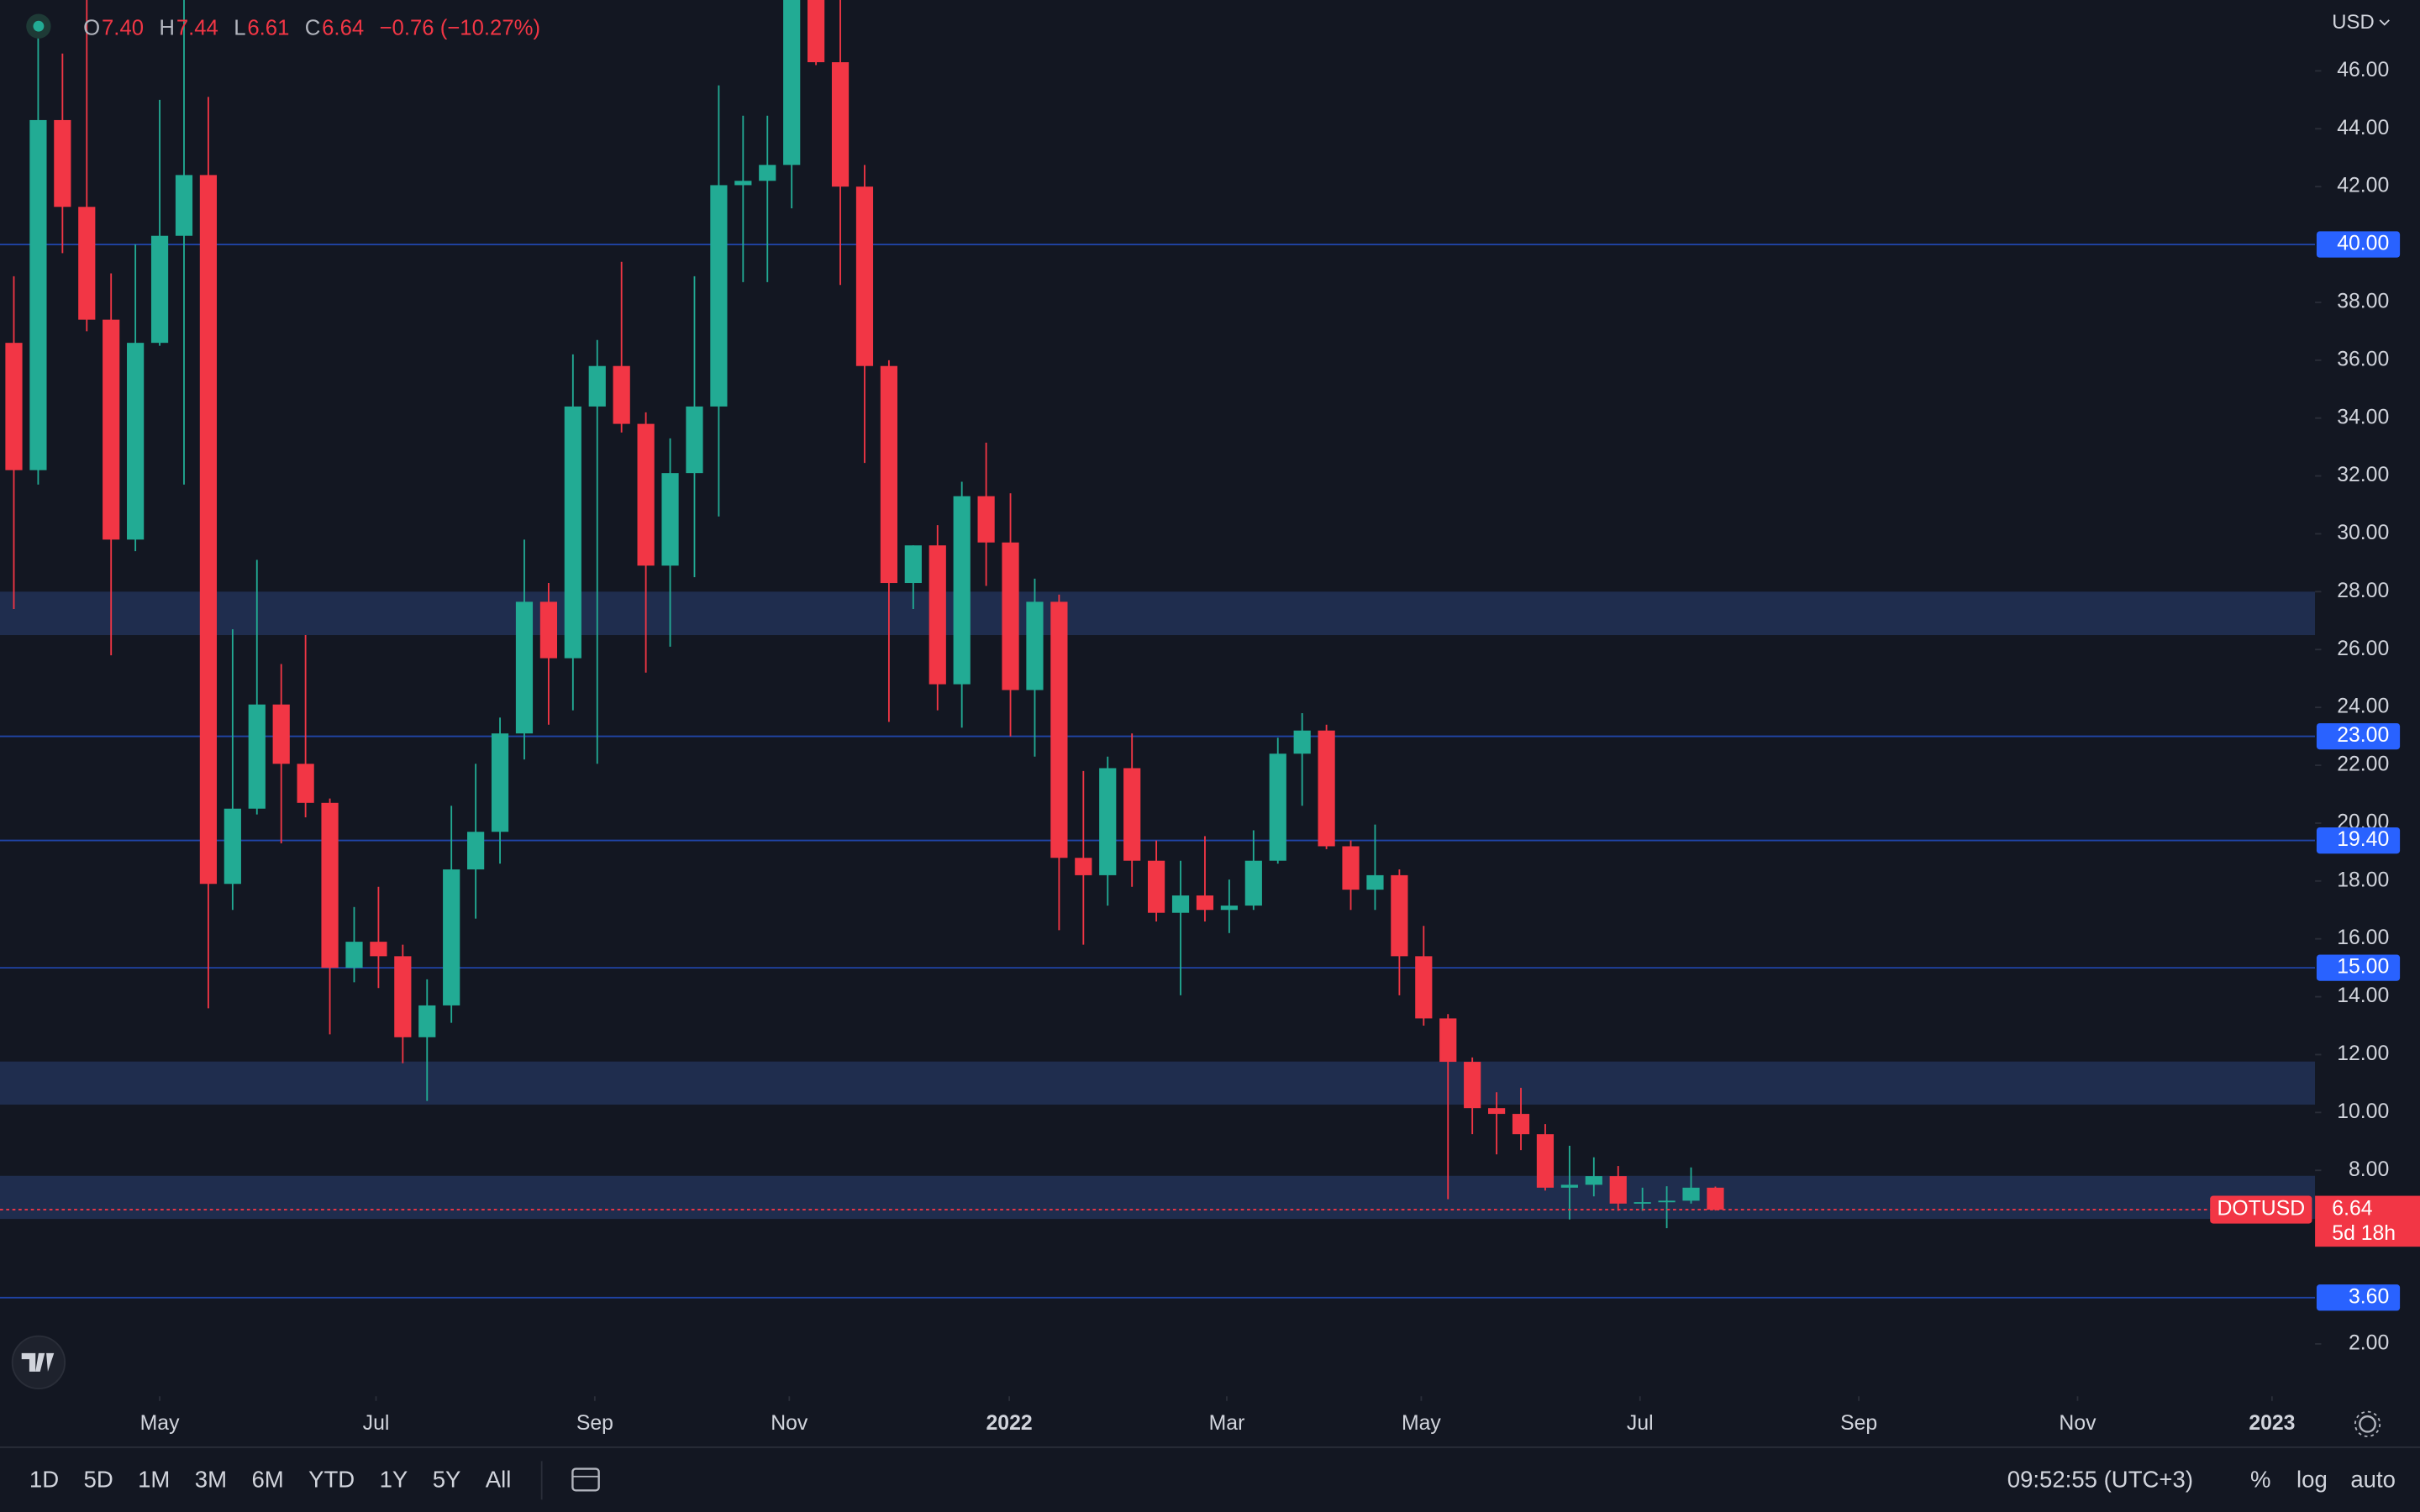 This screenshot has width=2420, height=1512. What do you see at coordinates (2261, 1480) in the screenshot?
I see `option-button: %` at bounding box center [2261, 1480].